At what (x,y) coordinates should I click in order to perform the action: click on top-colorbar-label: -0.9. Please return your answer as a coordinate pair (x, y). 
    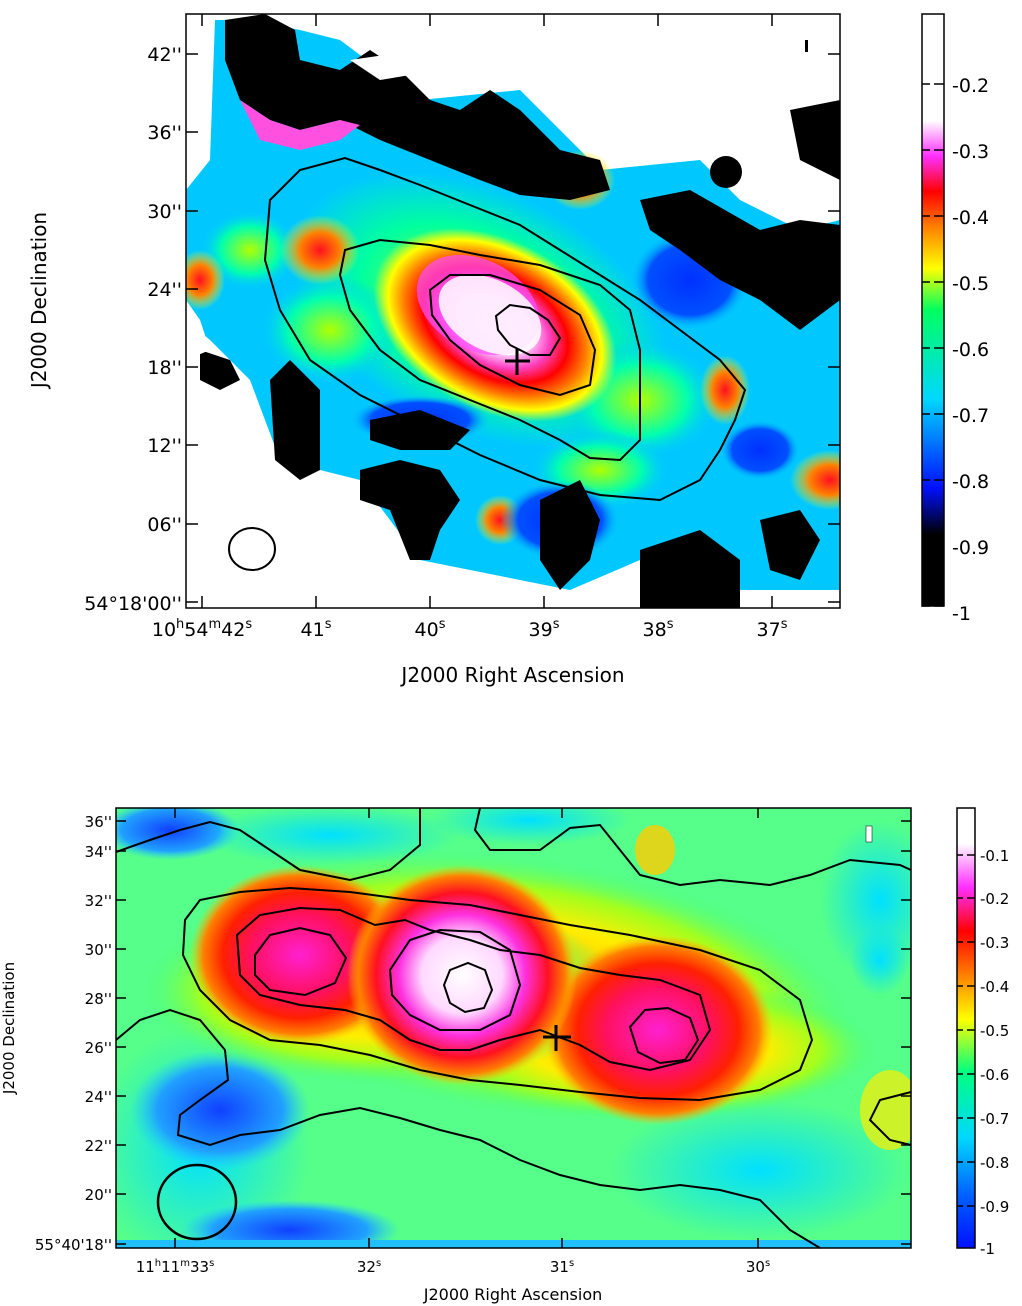
    Looking at the image, I should click on (970, 548).